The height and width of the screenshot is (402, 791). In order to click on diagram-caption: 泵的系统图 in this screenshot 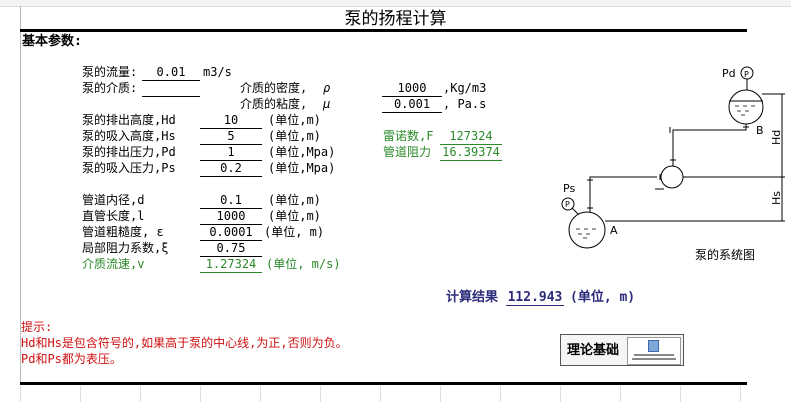, I will do `click(725, 254)`.